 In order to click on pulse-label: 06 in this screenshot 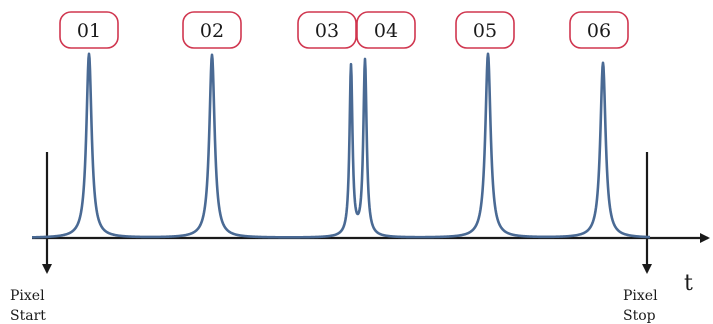, I will do `click(599, 31)`.